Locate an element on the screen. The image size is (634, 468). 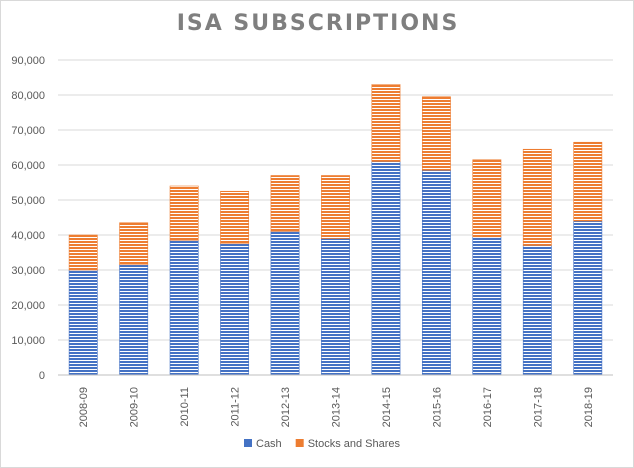
legend: Cash Stocks and Shares is located at coordinates (322, 444).